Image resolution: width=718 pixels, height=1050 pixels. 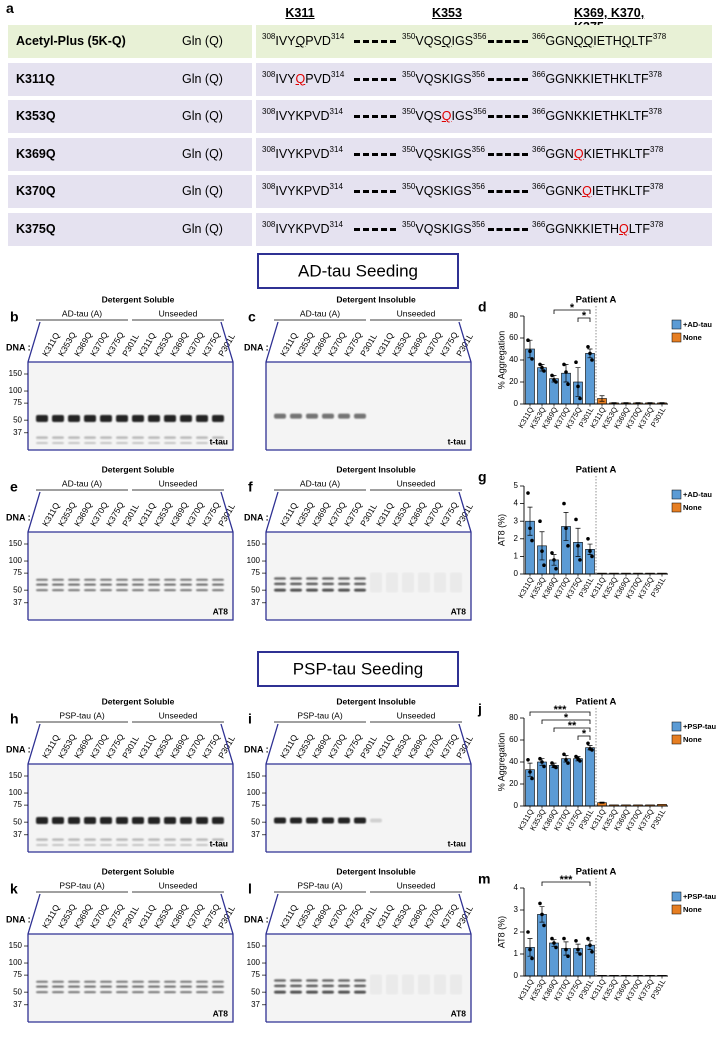 I want to click on residues: Q, so click(x=626, y=41).